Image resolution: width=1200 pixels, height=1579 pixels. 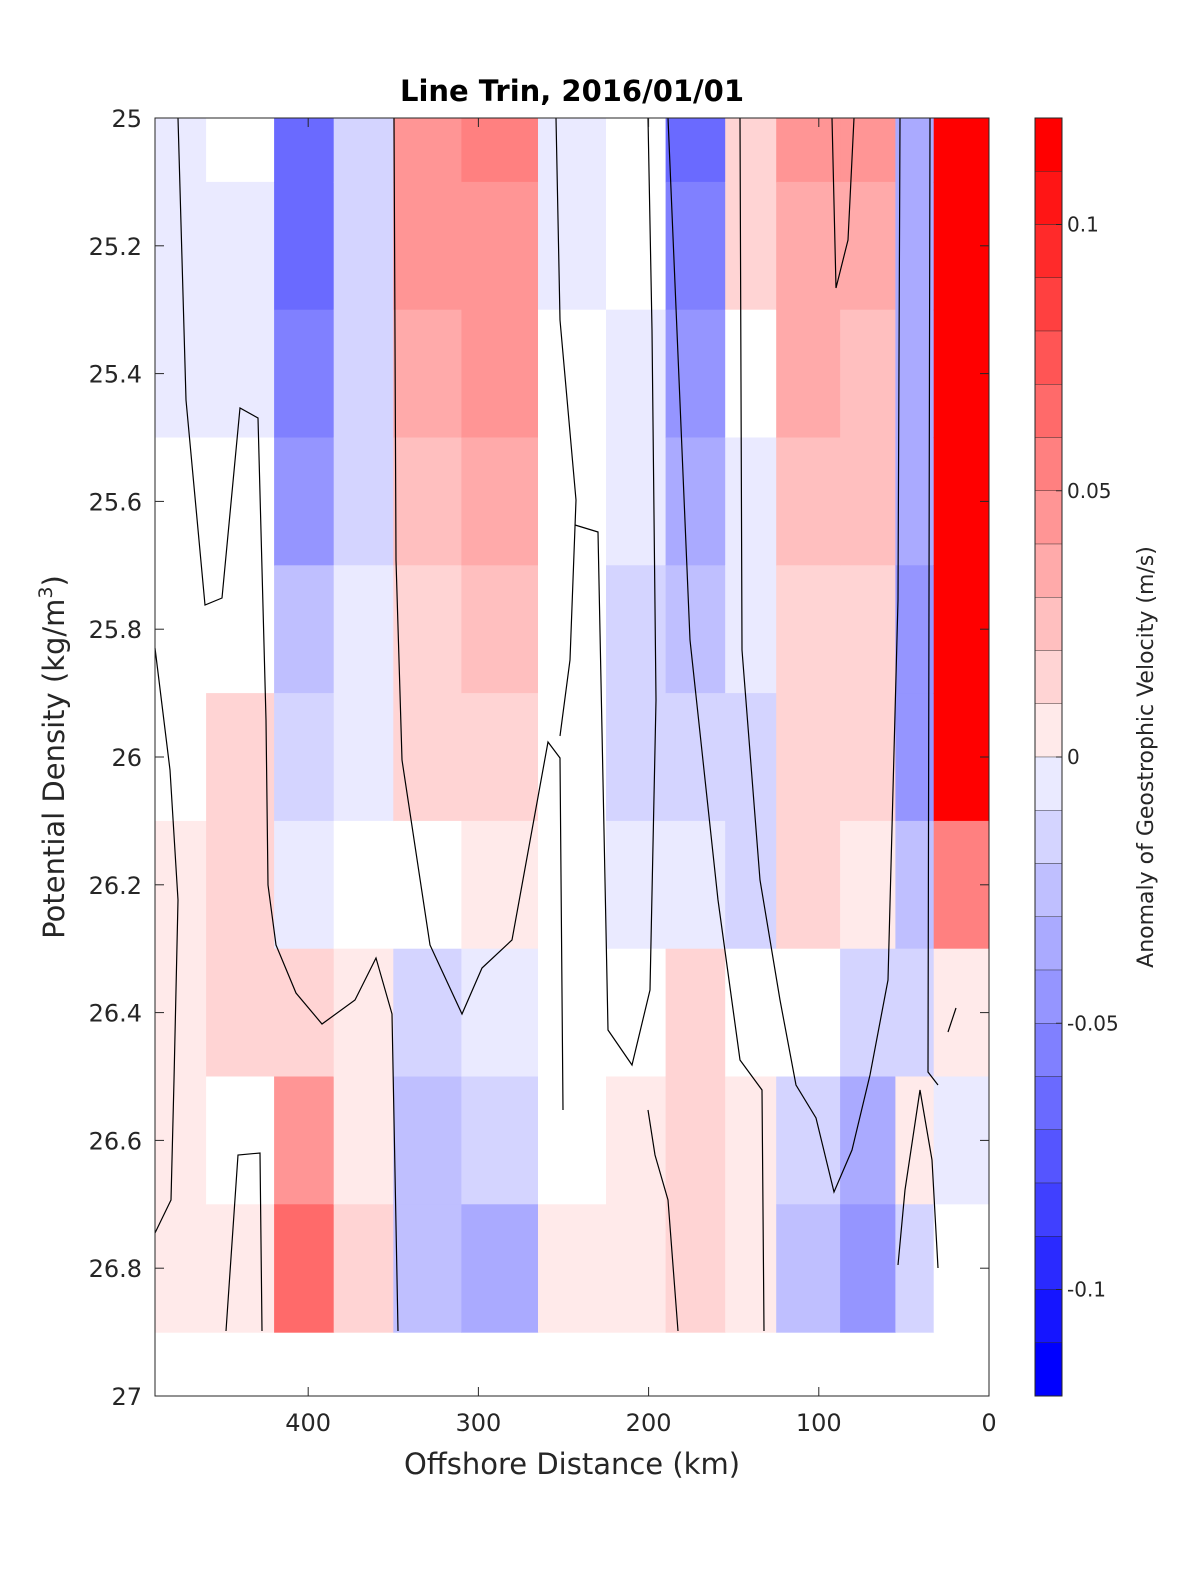 I want to click on y-tick-label: 26, so click(x=126, y=758).